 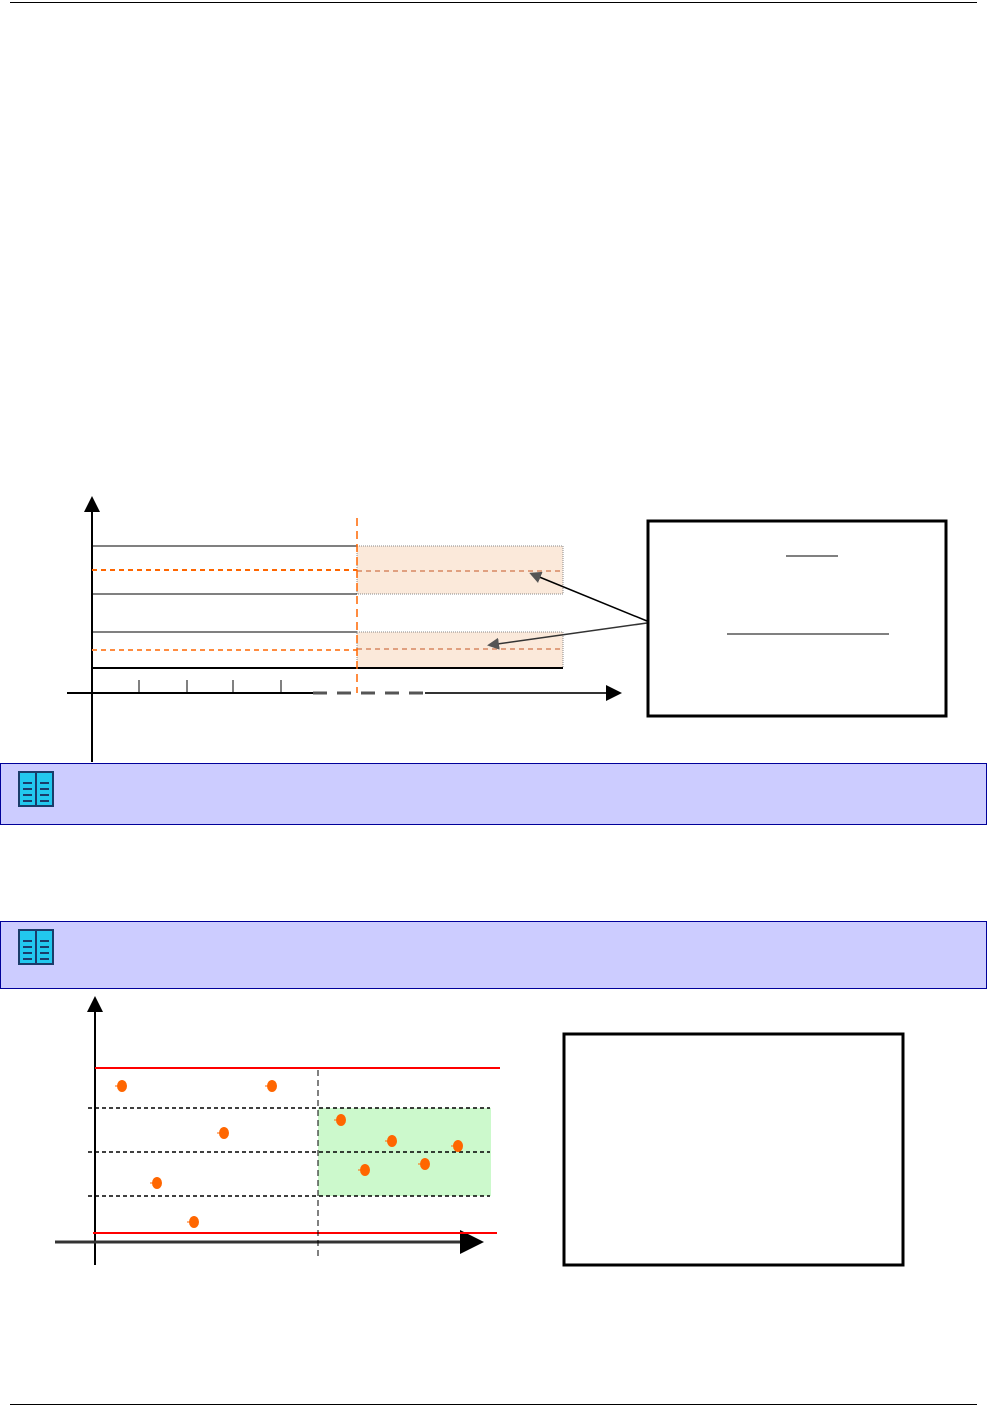 I want to click on footer-rule, so click(x=493, y=1404).